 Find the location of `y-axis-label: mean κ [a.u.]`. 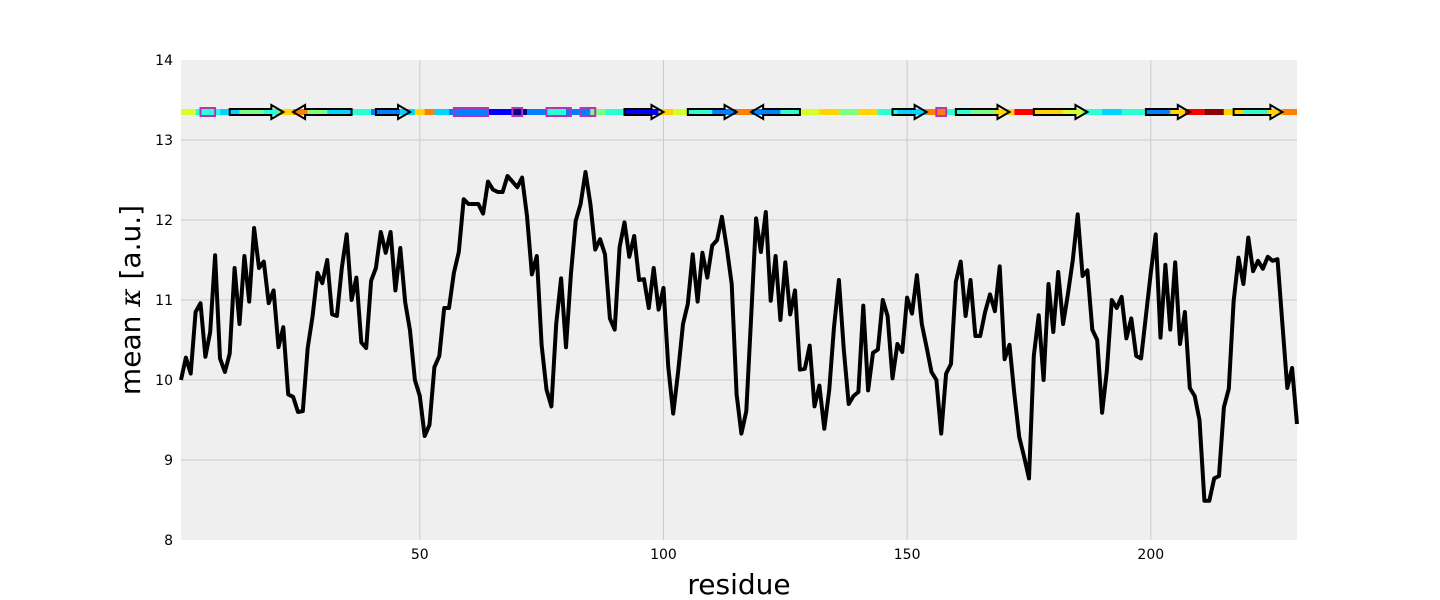

y-axis-label: mean κ [a.u.] is located at coordinates (130, 300).